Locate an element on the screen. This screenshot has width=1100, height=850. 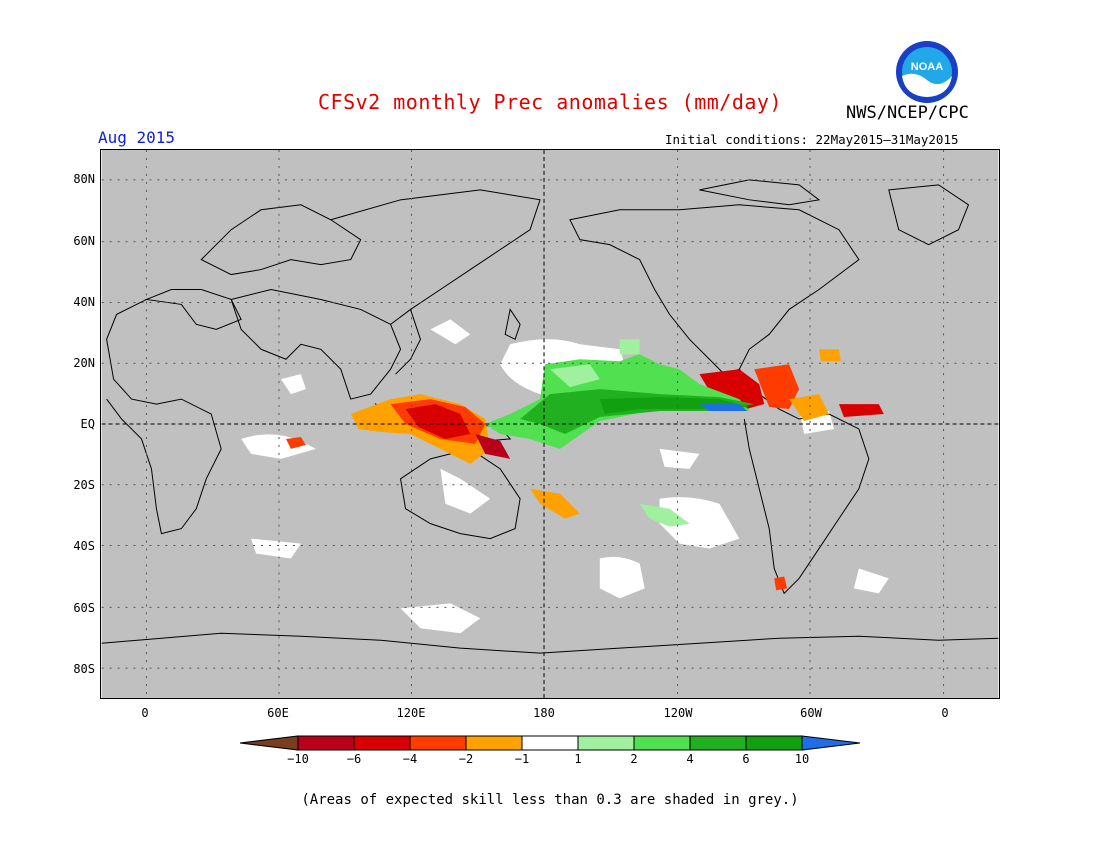
colorbar-tick-label: 4 is located at coordinates (690, 759).